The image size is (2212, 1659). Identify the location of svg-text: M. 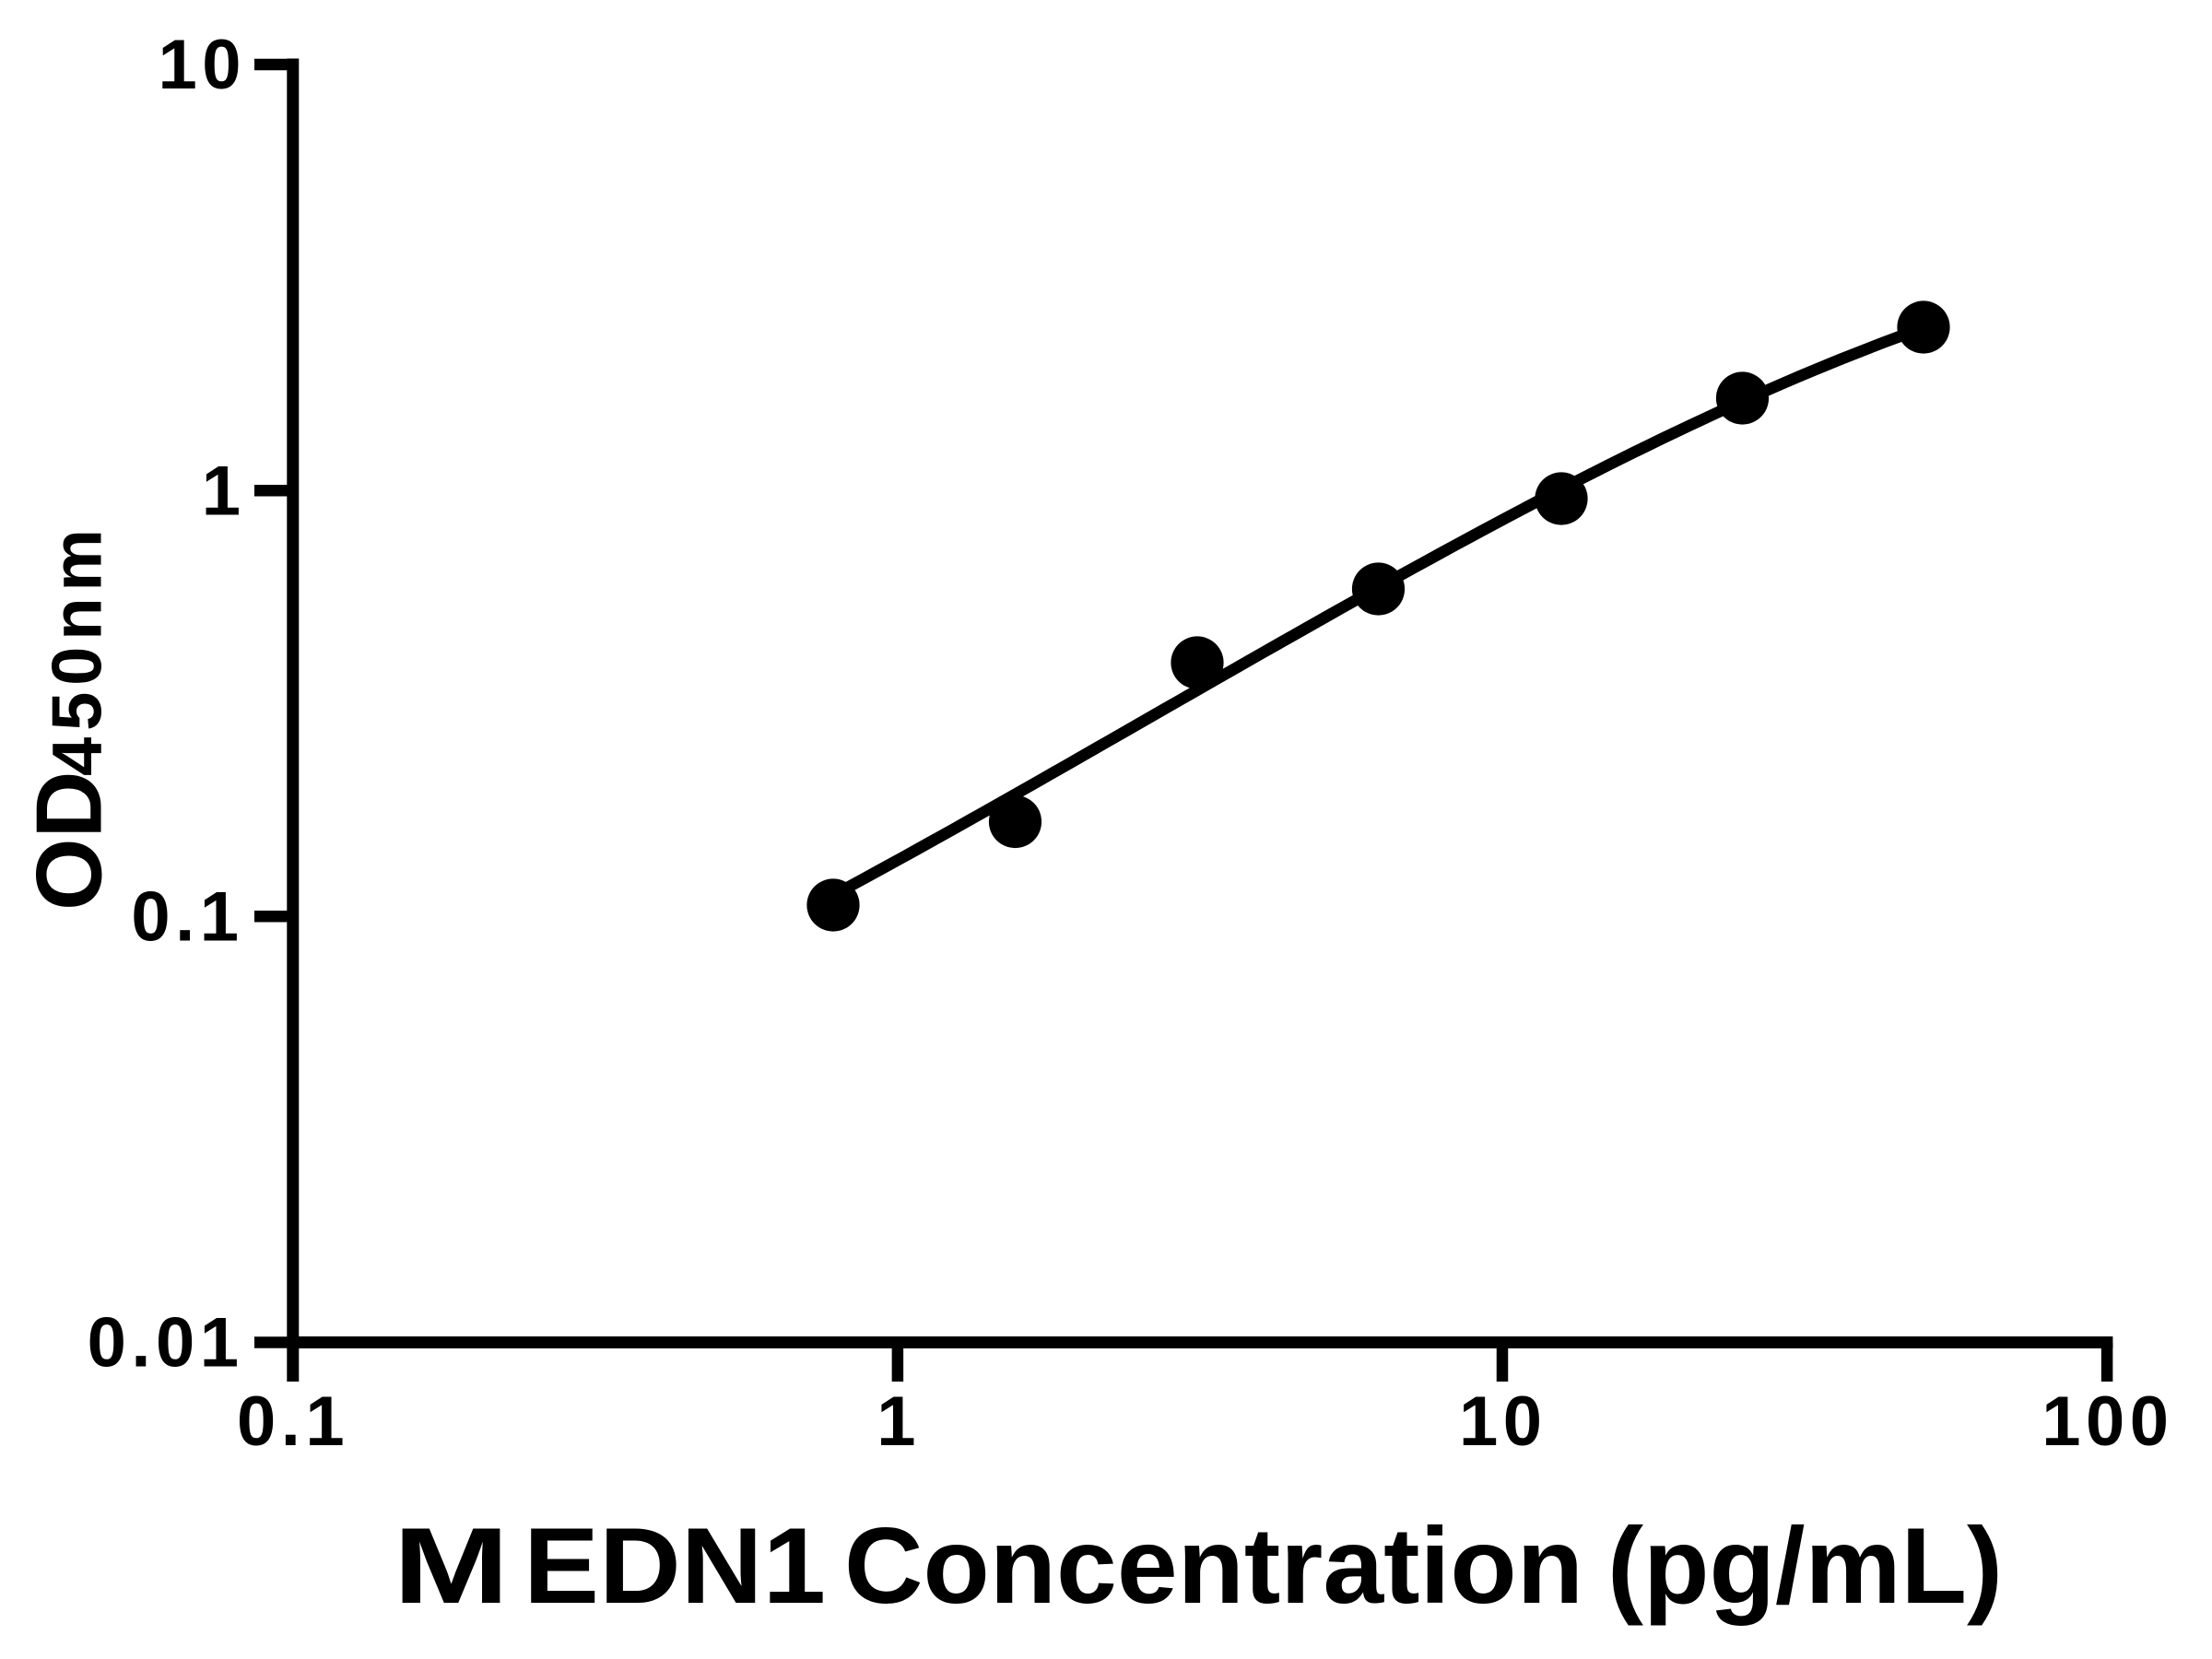
(452, 1565).